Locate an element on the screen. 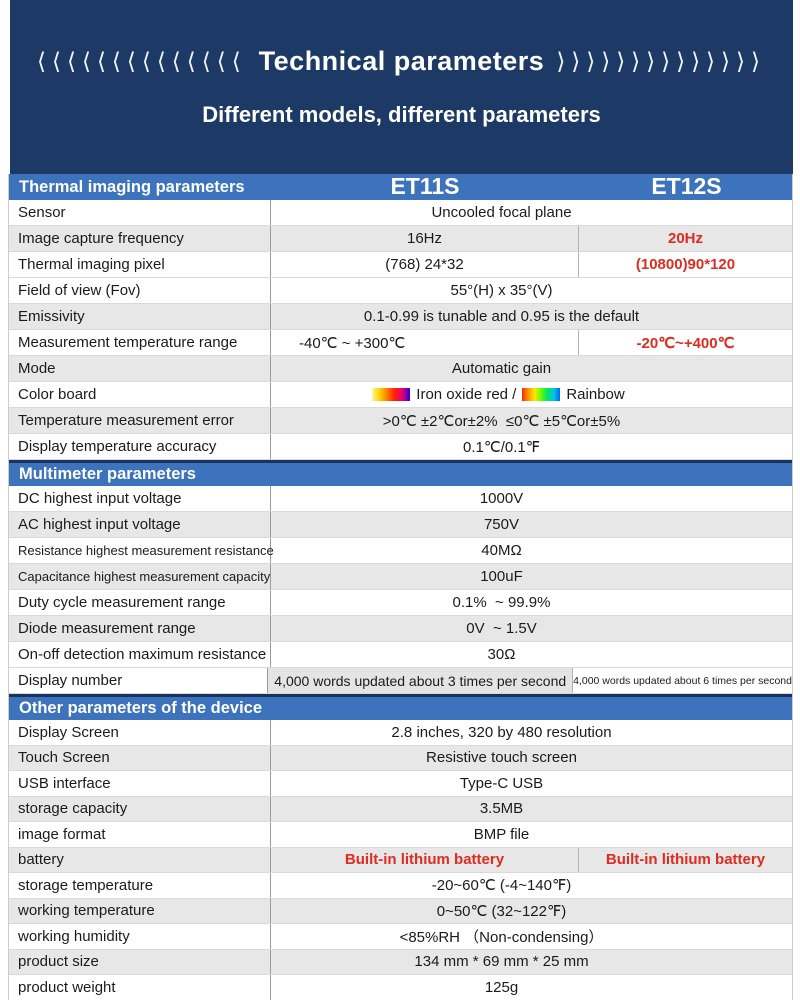 This screenshot has height=1000, width=800. param-value: 0V ~ 1.5V is located at coordinates (501, 628).